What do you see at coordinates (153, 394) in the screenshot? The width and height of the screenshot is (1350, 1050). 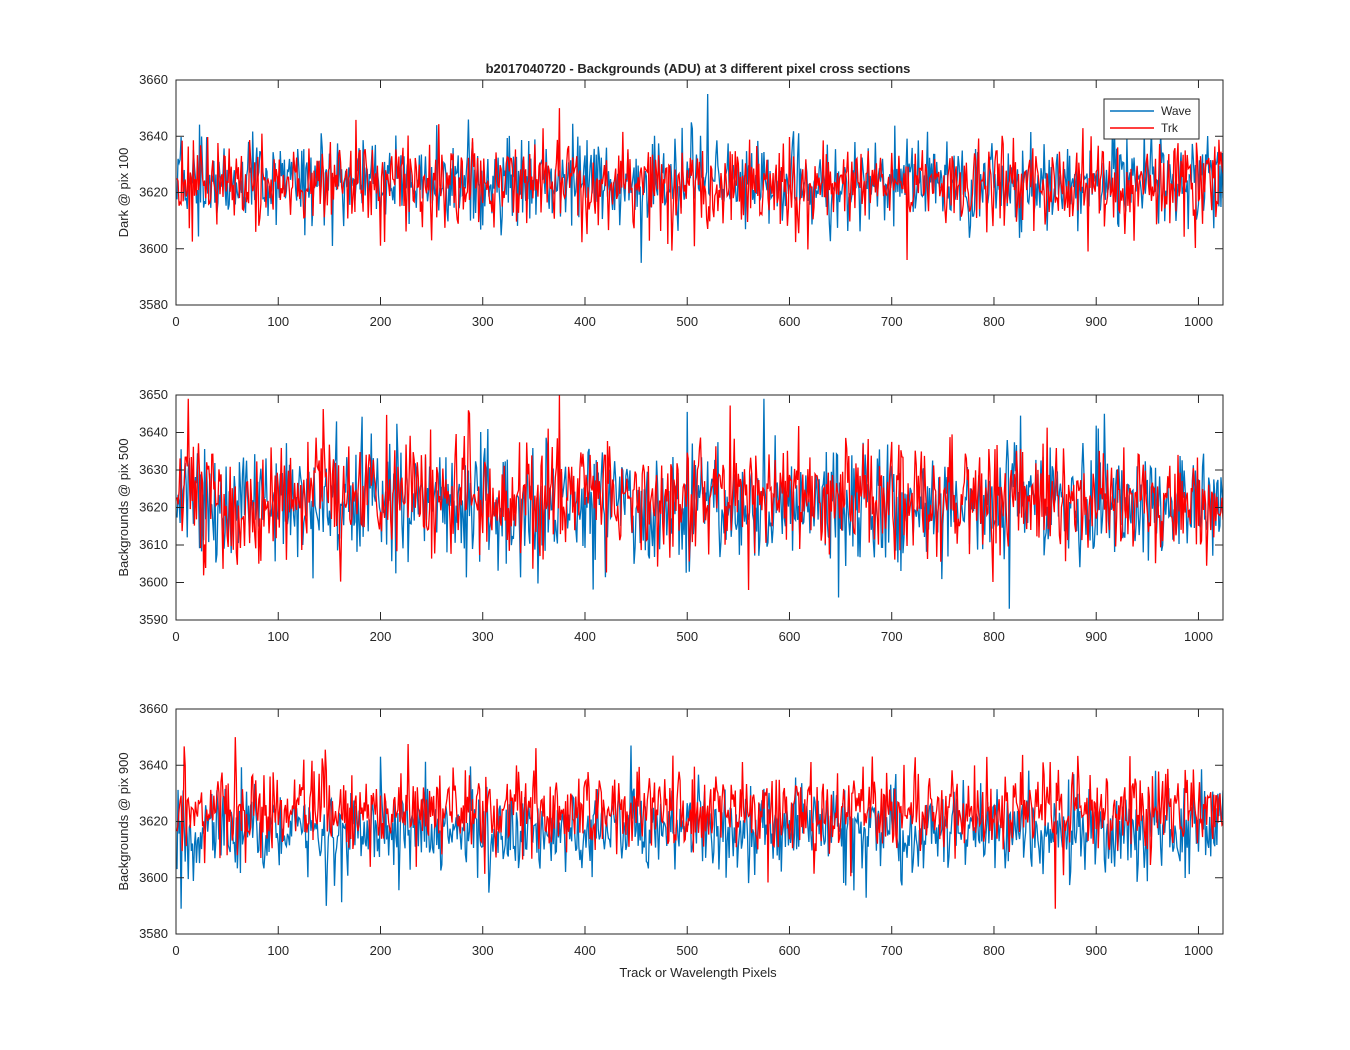 I see `y-tick-label: 3650` at bounding box center [153, 394].